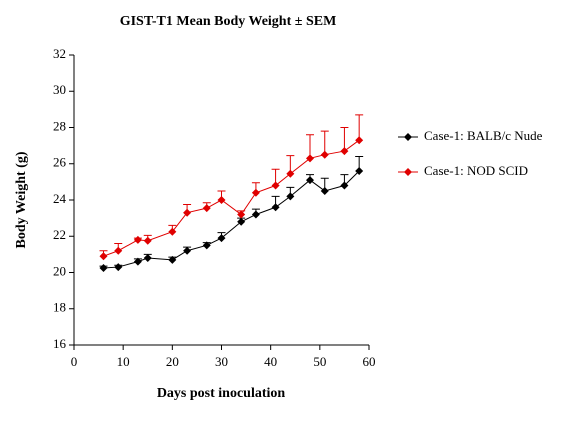 The width and height of the screenshot is (561, 437). What do you see at coordinates (359, 127) in the screenshot?
I see `error-bar` at bounding box center [359, 127].